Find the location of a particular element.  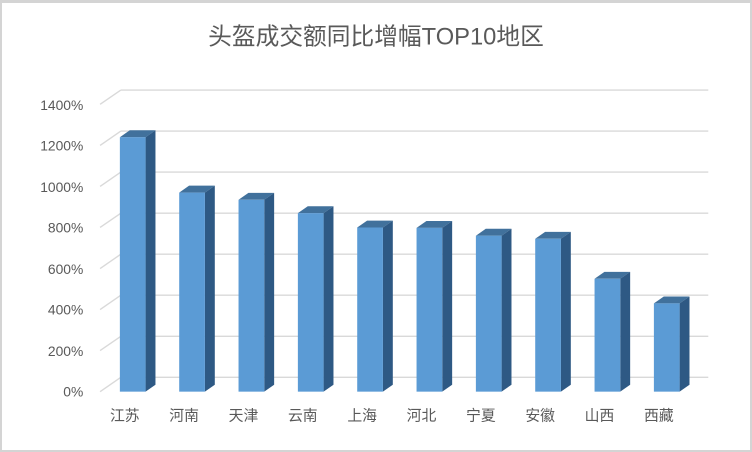

y-axis-tick-label: 1200% is located at coordinates (61, 145).